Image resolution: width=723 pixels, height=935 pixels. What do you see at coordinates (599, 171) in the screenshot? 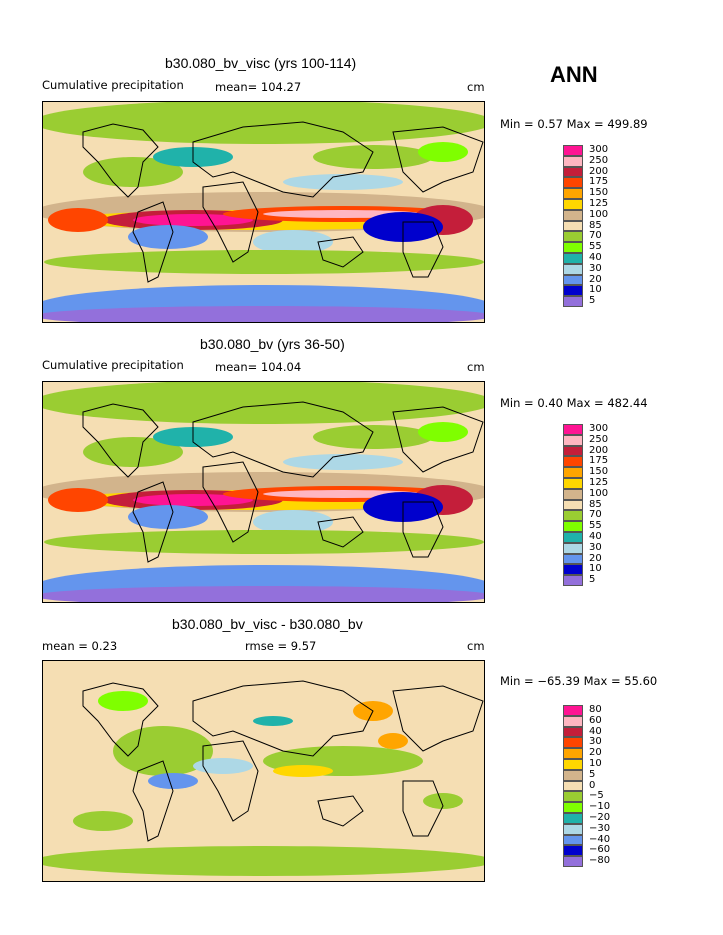
I see `colorbar-label: 200` at bounding box center [599, 171].